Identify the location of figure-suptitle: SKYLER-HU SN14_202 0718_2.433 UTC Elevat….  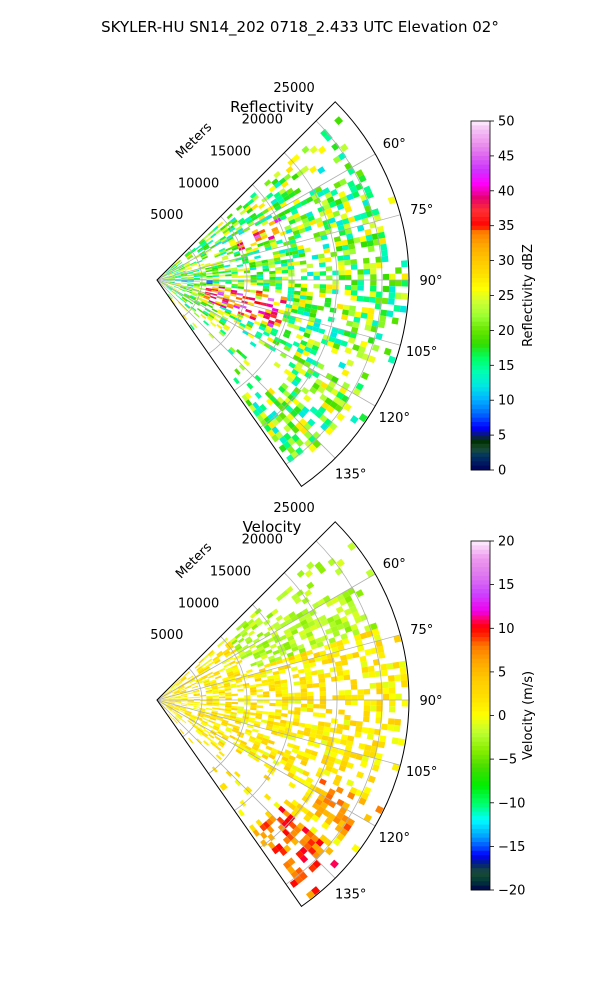
(300, 27).